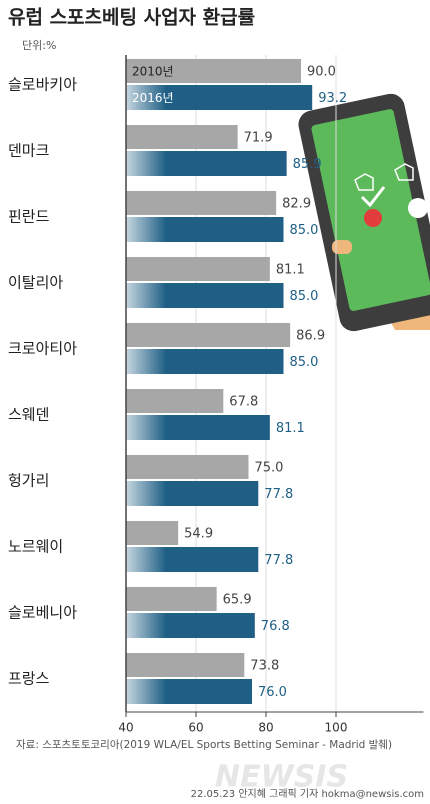  What do you see at coordinates (310, 336) in the screenshot?
I see `value-label: 86.9` at bounding box center [310, 336].